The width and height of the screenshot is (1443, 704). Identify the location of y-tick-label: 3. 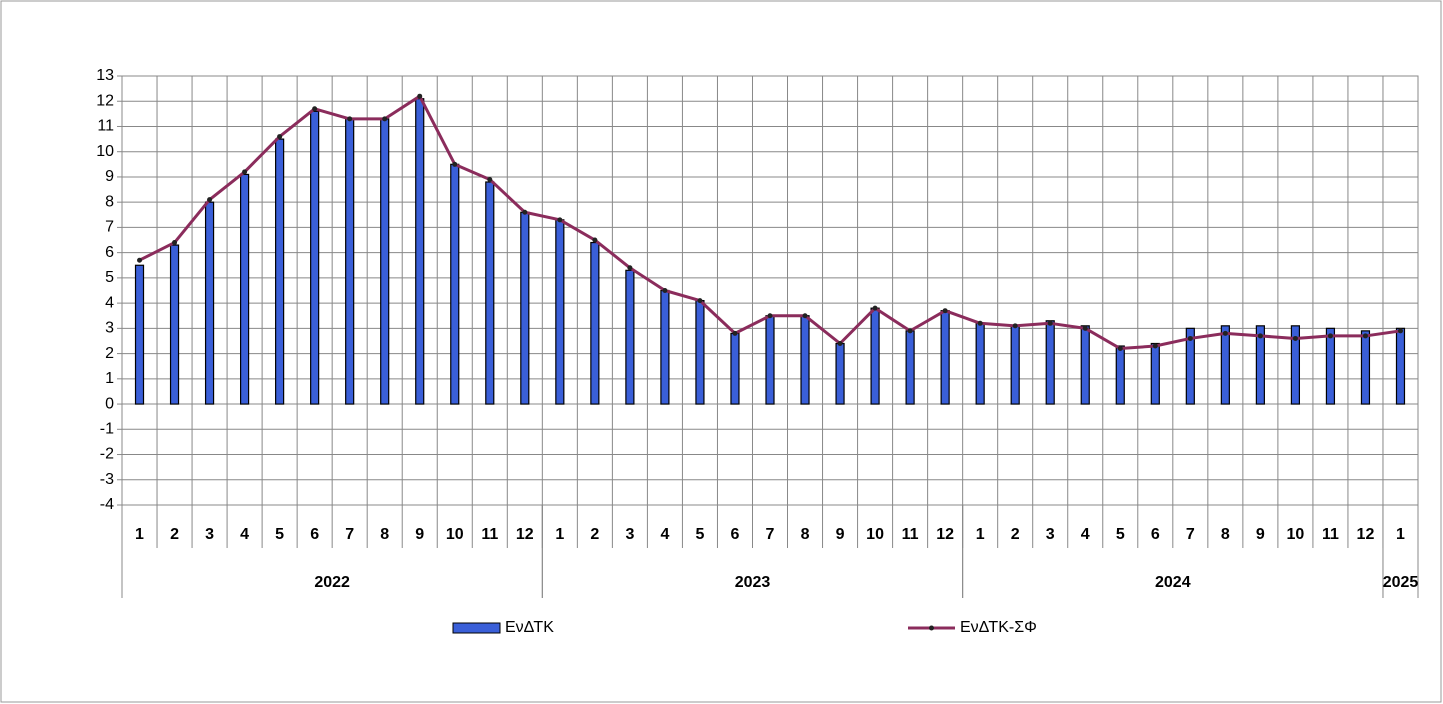
(109, 328).